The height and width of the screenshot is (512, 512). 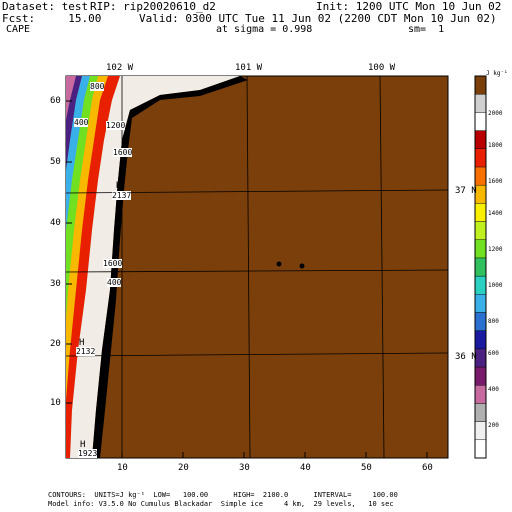 I want to click on init-time: Init: 1200 UTC Mon 10 Jun 02, so click(x=409, y=6).